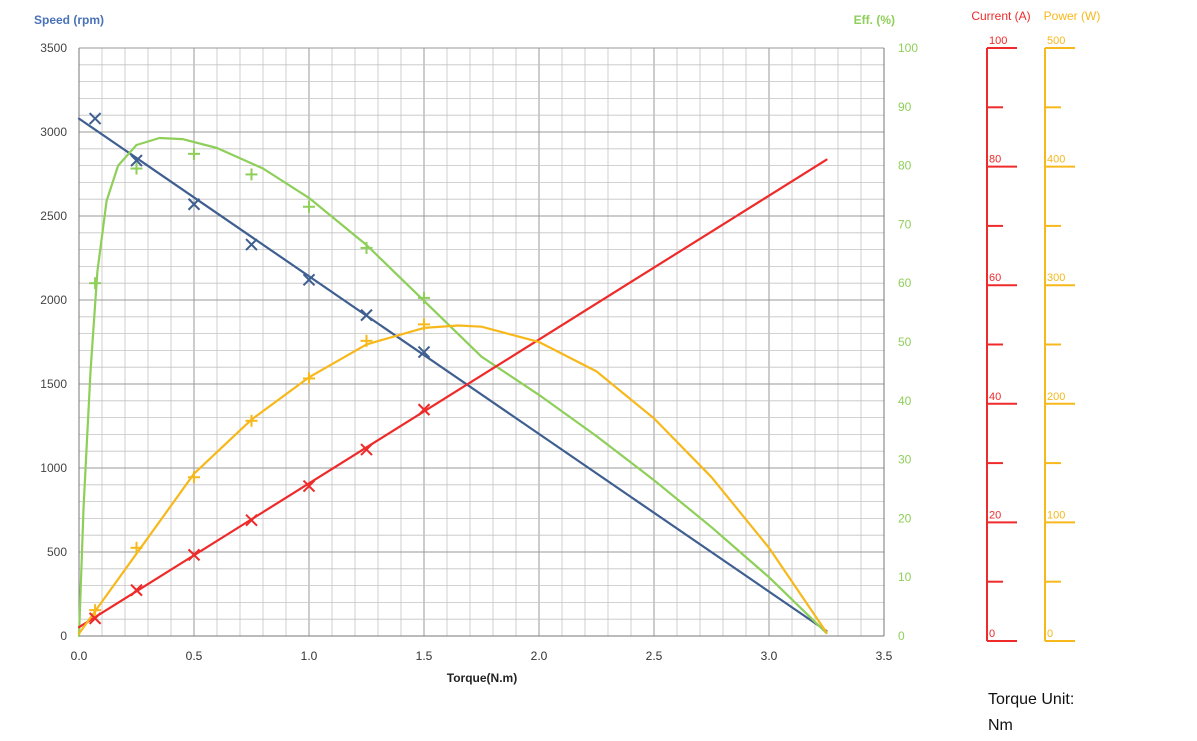 The image size is (1197, 741). What do you see at coordinates (905, 342) in the screenshot?
I see `right-tick-label: 50` at bounding box center [905, 342].